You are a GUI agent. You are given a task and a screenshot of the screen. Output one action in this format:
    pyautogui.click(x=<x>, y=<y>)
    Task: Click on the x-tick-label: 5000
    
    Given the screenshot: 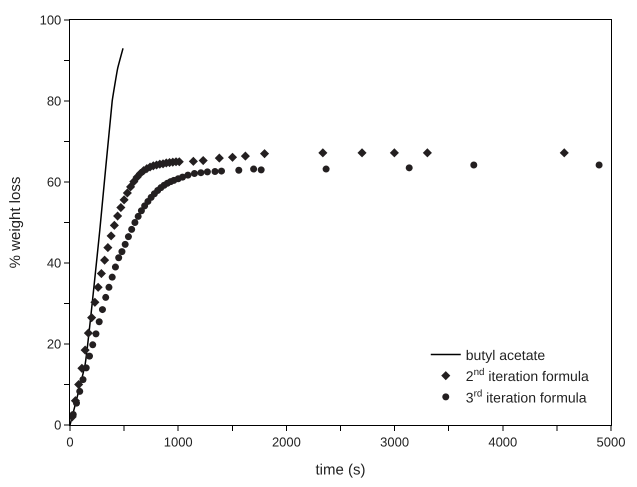 What is the action you would take?
    pyautogui.click(x=611, y=442)
    